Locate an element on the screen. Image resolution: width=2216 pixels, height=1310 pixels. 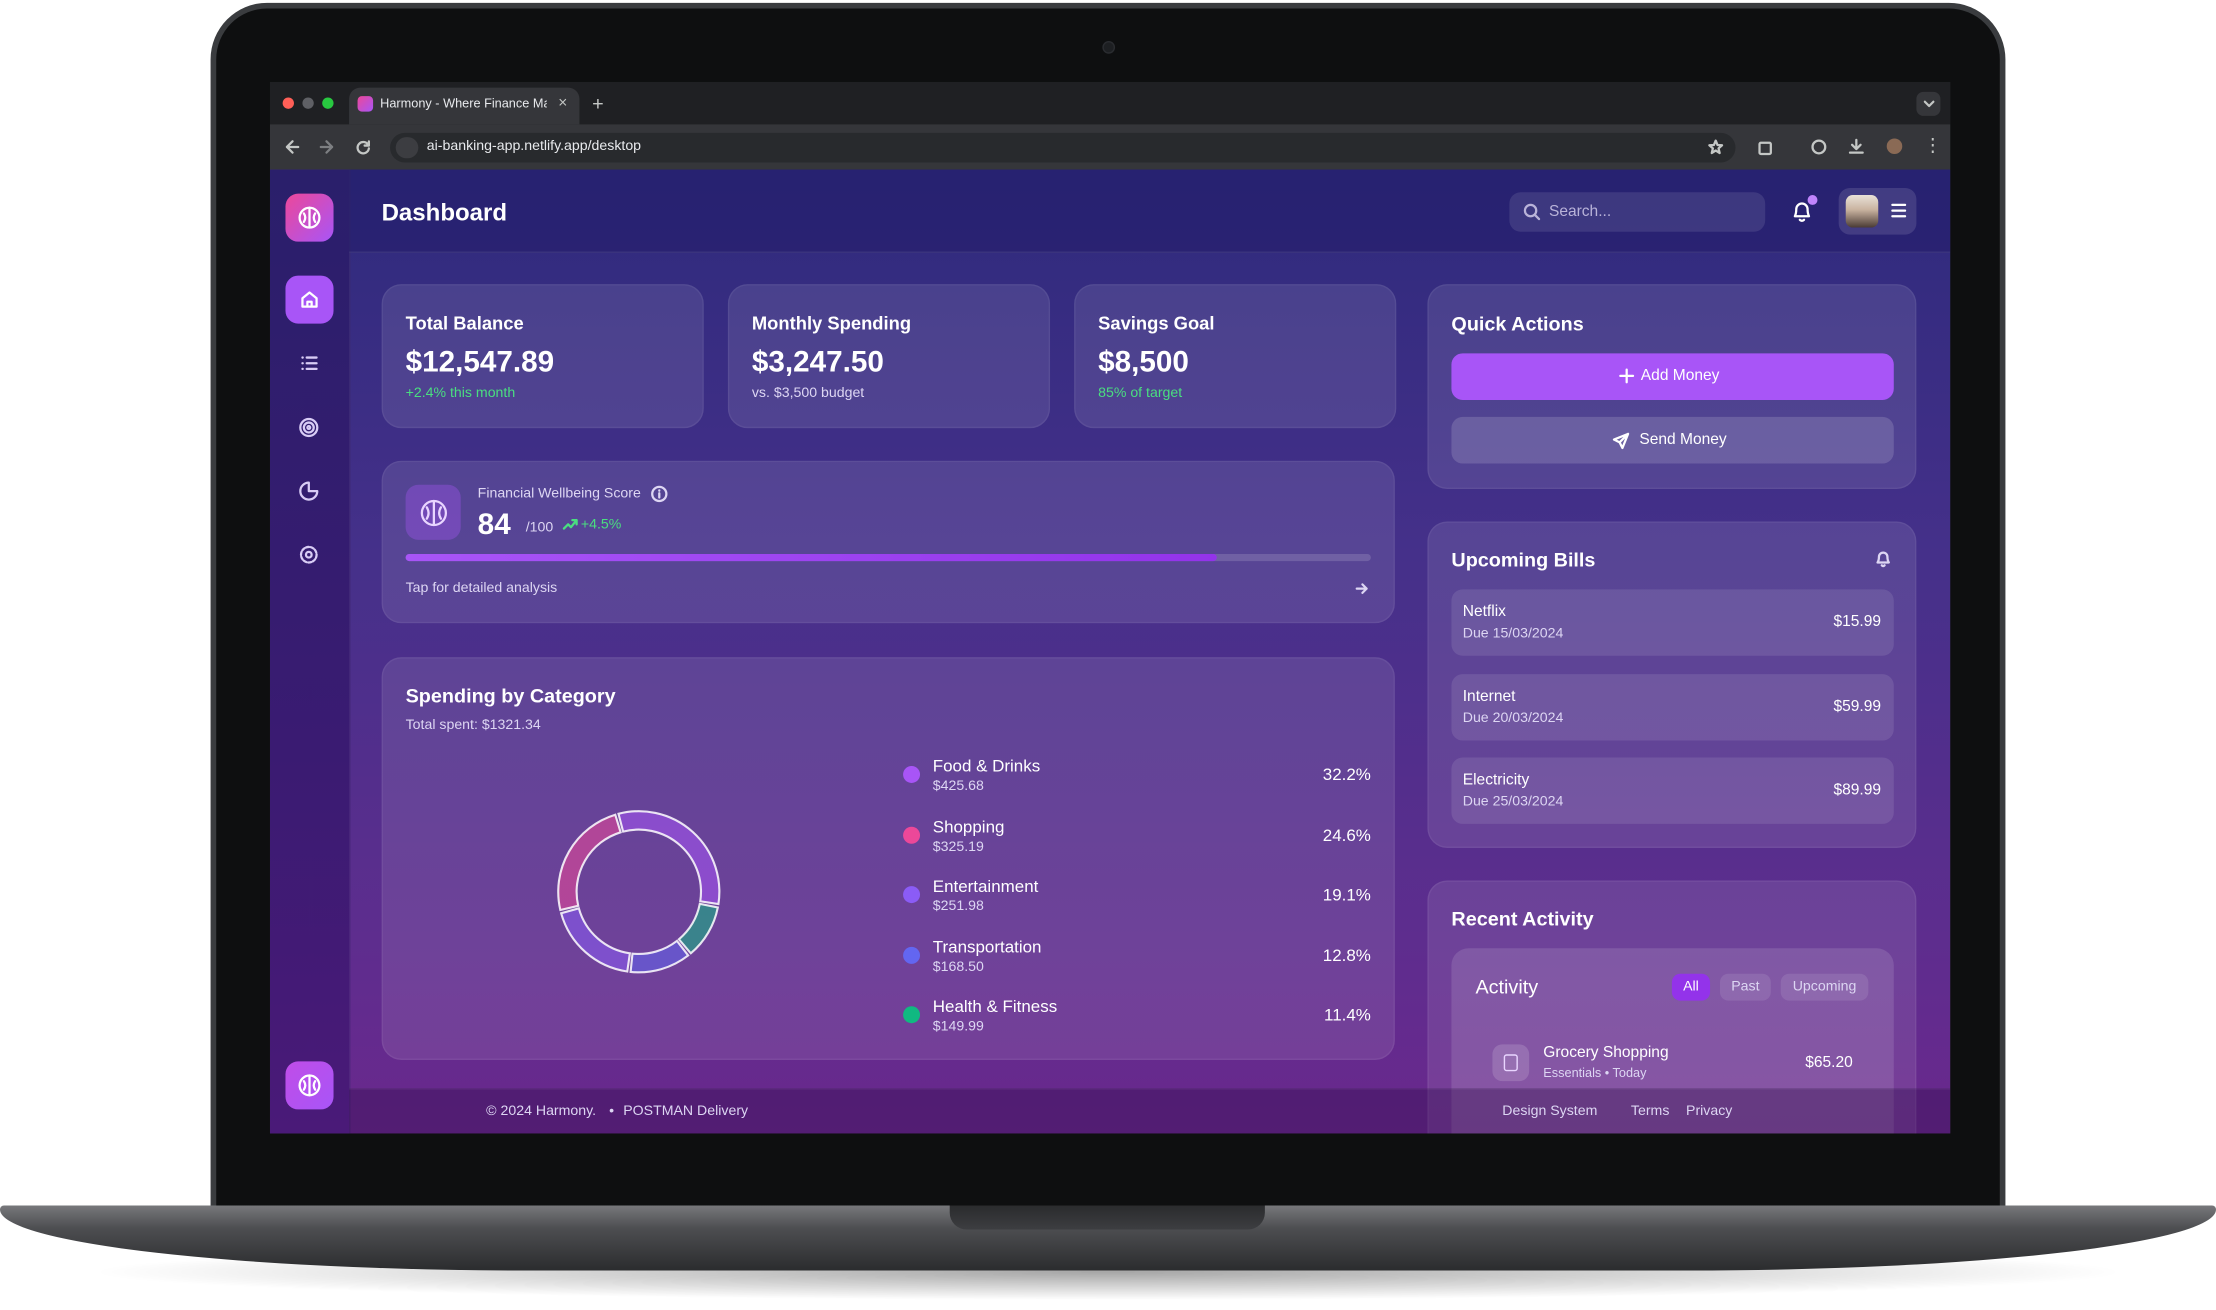
bill-due: Due 25/03/2024 is located at coordinates (1513, 802).